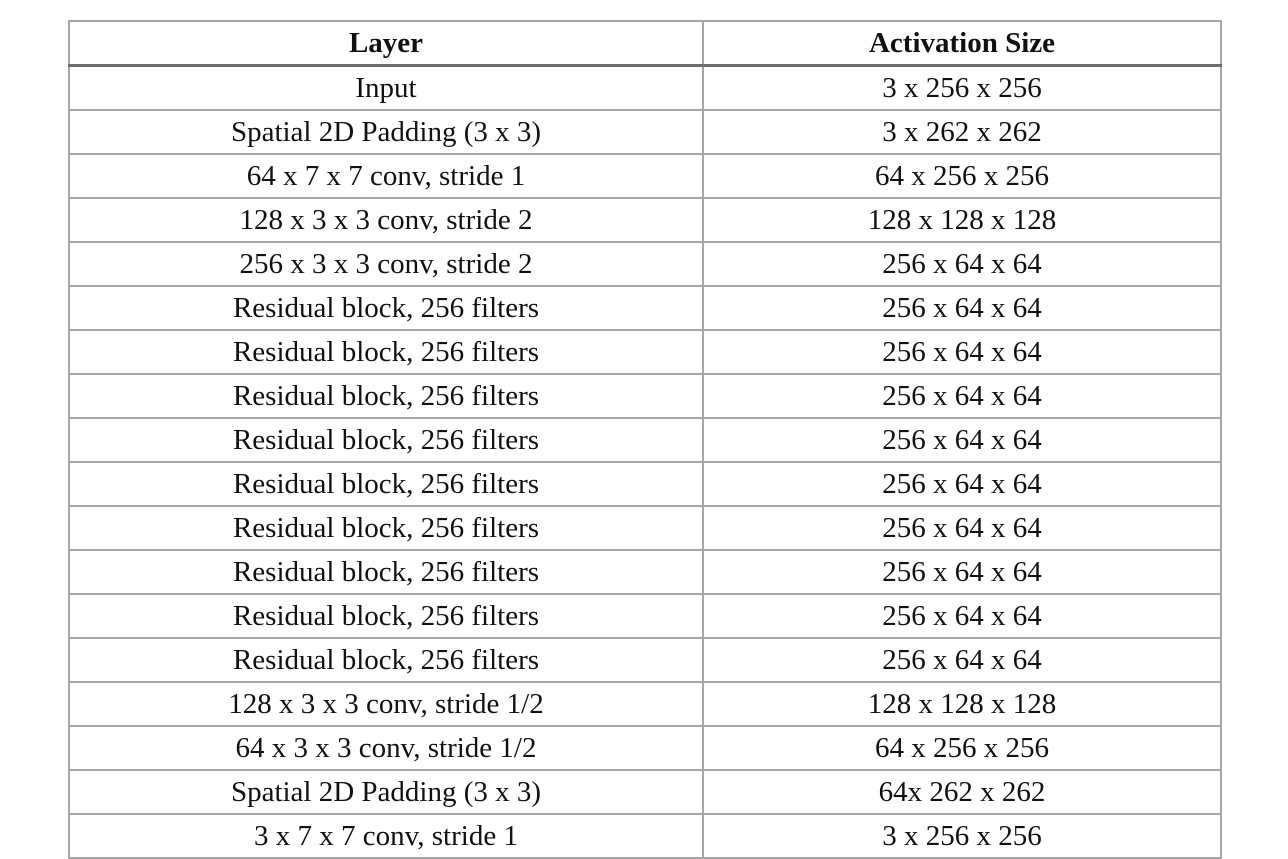 The image size is (1288, 859). I want to click on table-row: Spatial 2D Padding (3 x 3) 64x 262 x 262, so click(645, 792).